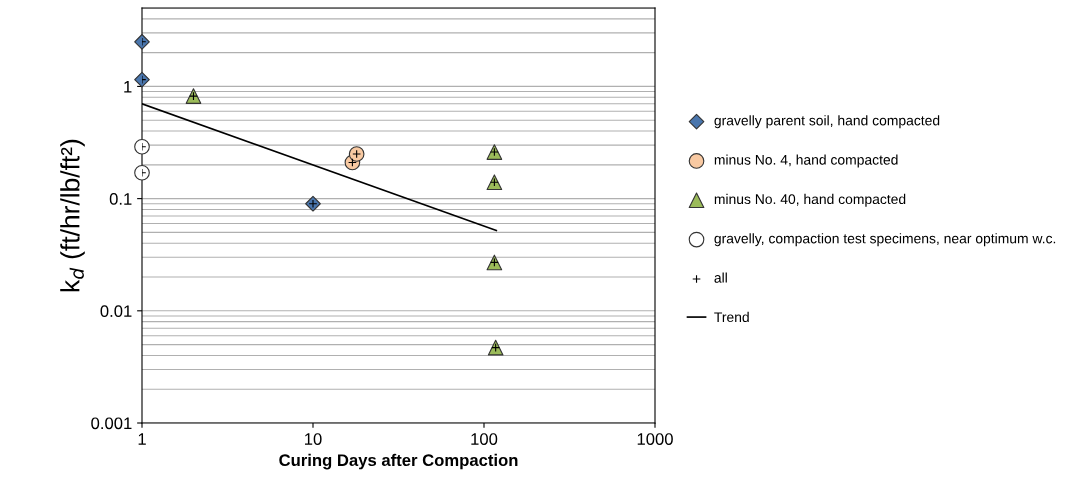 The width and height of the screenshot is (1073, 500). I want to click on legend-label: Trend, so click(731, 317).